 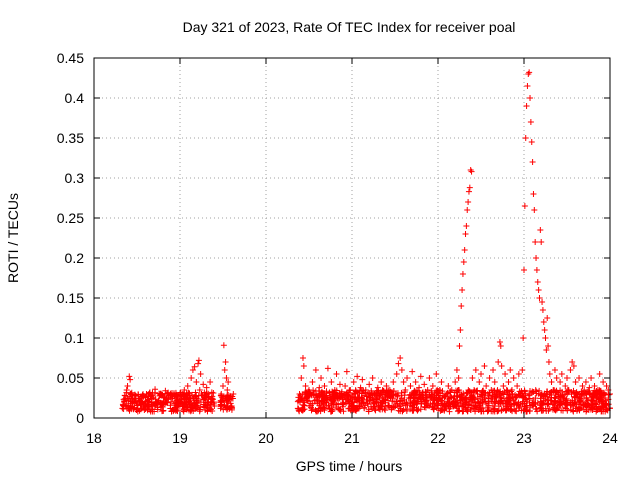 I want to click on y-tick-labels: 0 0.05 0.1 0.15 0.2 0.25 0.3 0.35 0.4 0.45, so click(x=70, y=238).